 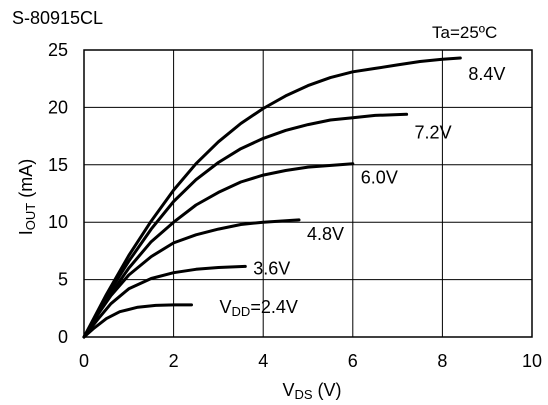 What do you see at coordinates (174, 361) in the screenshot?
I see `x-tick-label: 2` at bounding box center [174, 361].